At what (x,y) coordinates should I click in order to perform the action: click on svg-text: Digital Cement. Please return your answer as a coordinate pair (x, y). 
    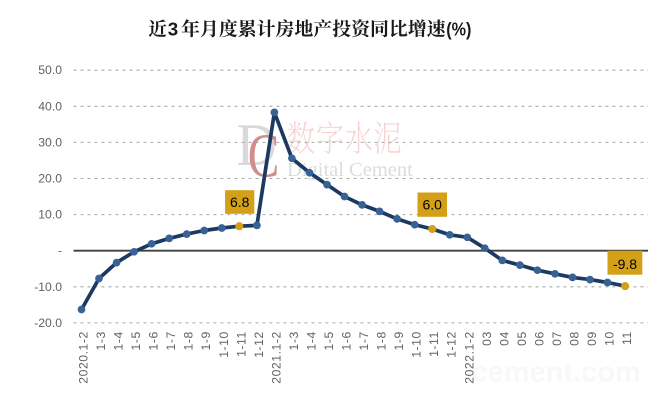
    Looking at the image, I should click on (350, 170).